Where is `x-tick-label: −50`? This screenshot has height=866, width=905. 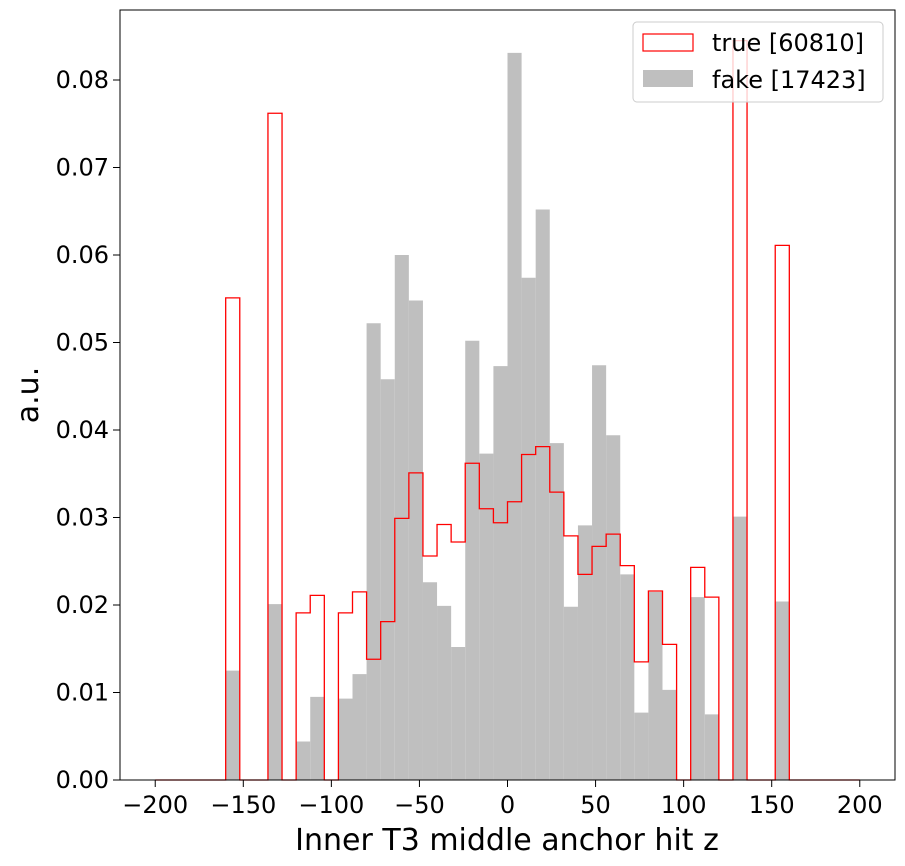
x-tick-label: −50 is located at coordinates (419, 805).